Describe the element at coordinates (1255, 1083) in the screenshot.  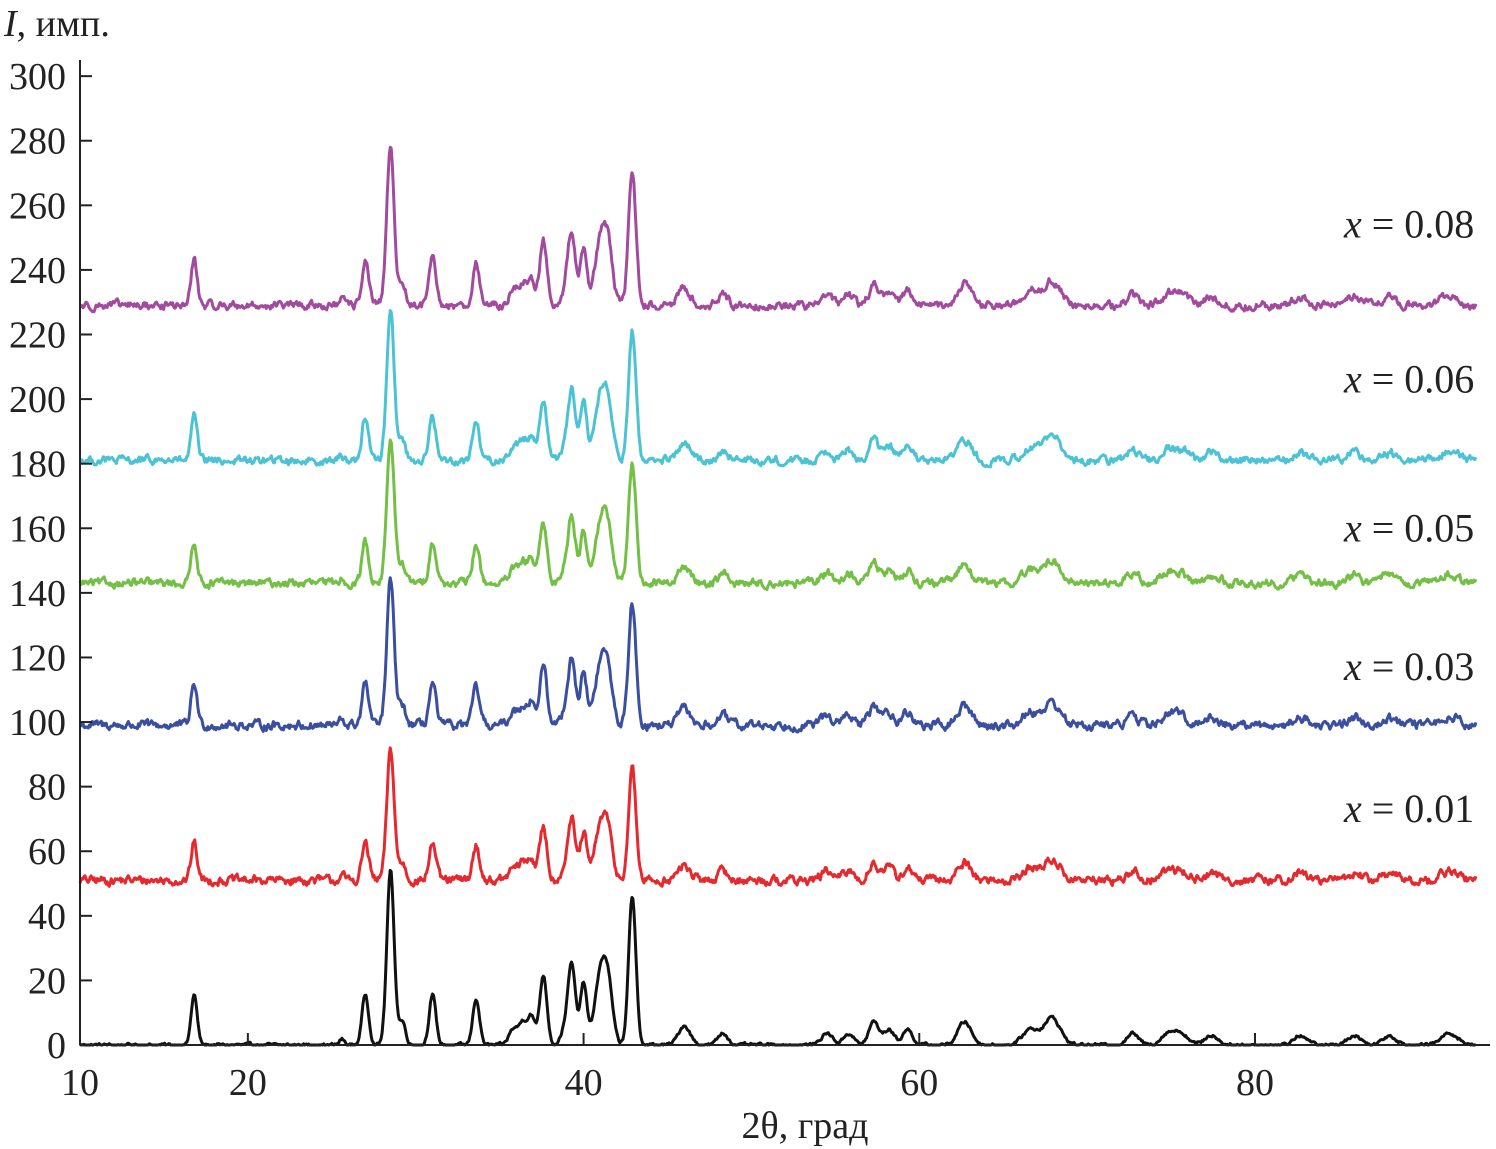
I see `x-tick-label: 80` at that location.